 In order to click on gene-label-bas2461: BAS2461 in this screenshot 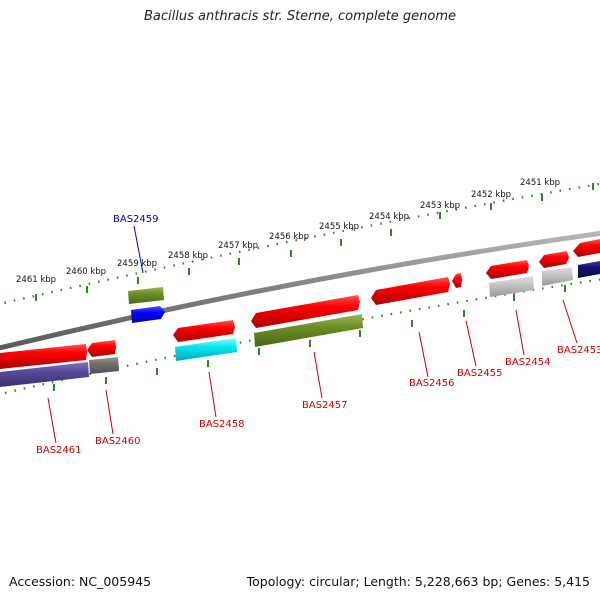, I will do `click(59, 450)`.